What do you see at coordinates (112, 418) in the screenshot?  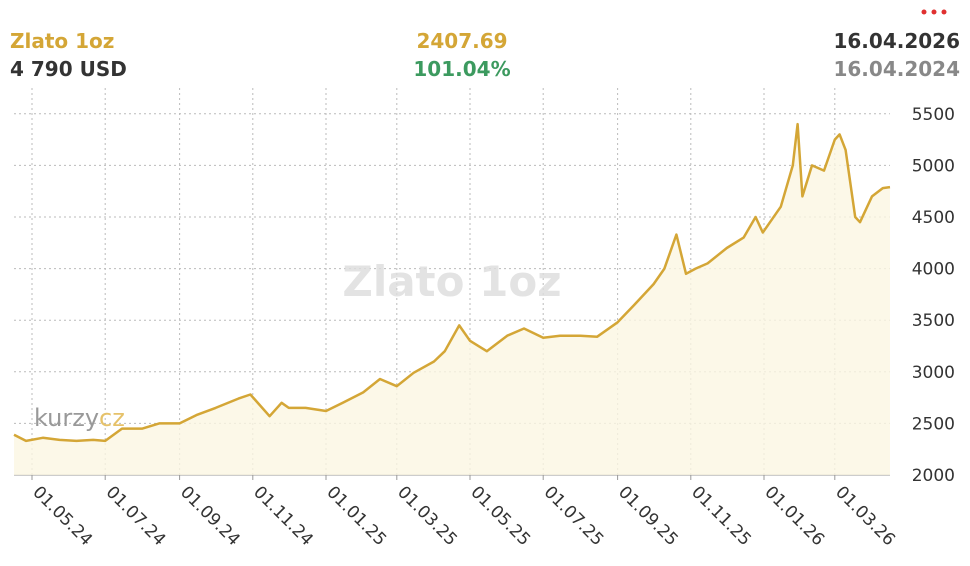 I see `logo-part: cz` at bounding box center [112, 418].